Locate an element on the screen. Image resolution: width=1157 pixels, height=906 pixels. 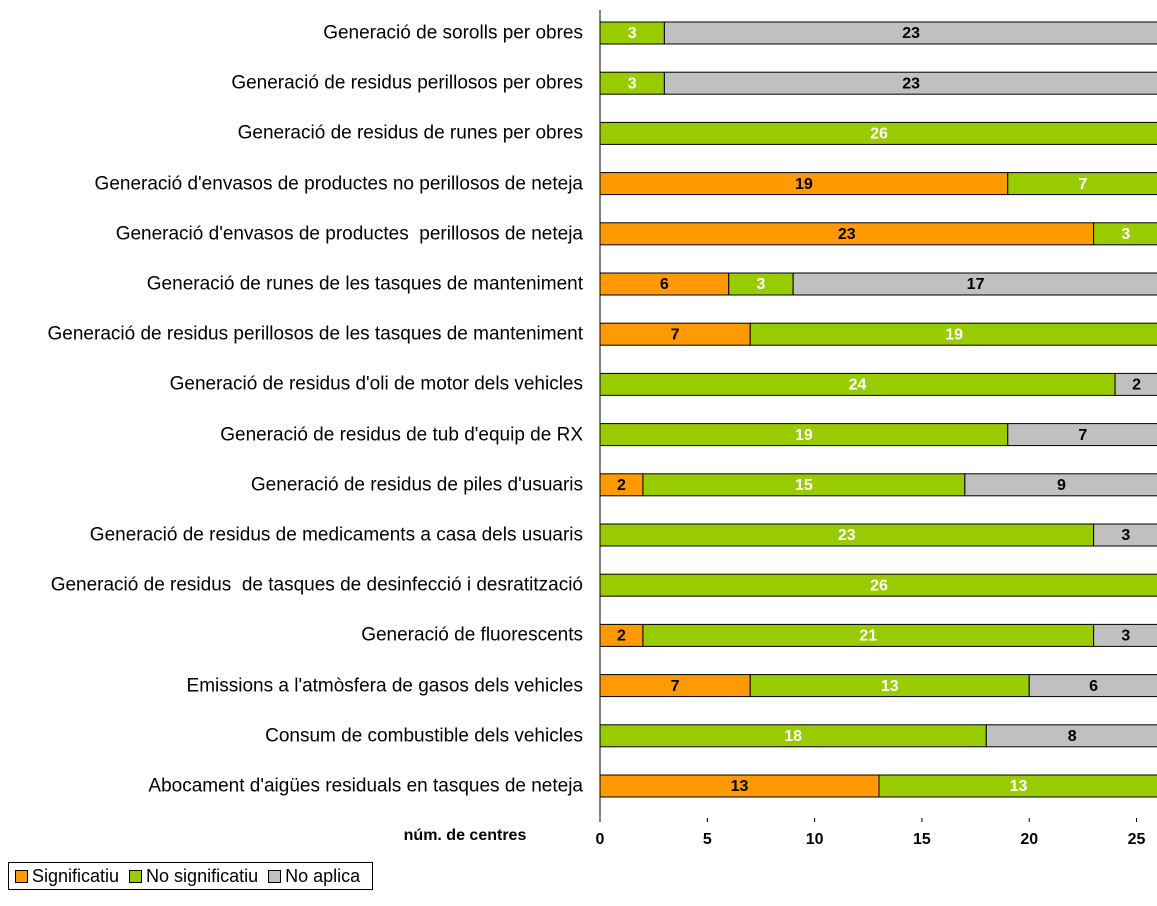
x-tick-label: 20 is located at coordinates (1029, 839).